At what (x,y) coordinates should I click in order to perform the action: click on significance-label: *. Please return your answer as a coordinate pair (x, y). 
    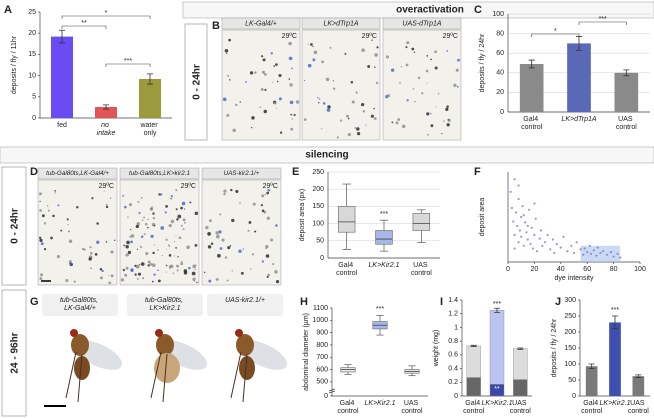
    Looking at the image, I should click on (555, 31).